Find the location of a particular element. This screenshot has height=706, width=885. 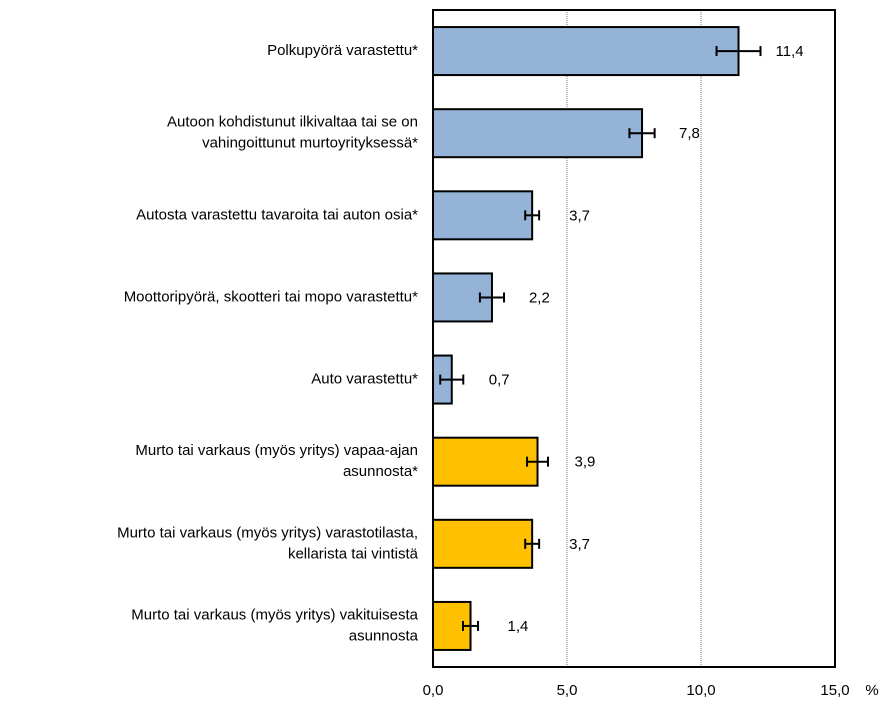

y-tick-label: asunnosta is located at coordinates (384, 635).